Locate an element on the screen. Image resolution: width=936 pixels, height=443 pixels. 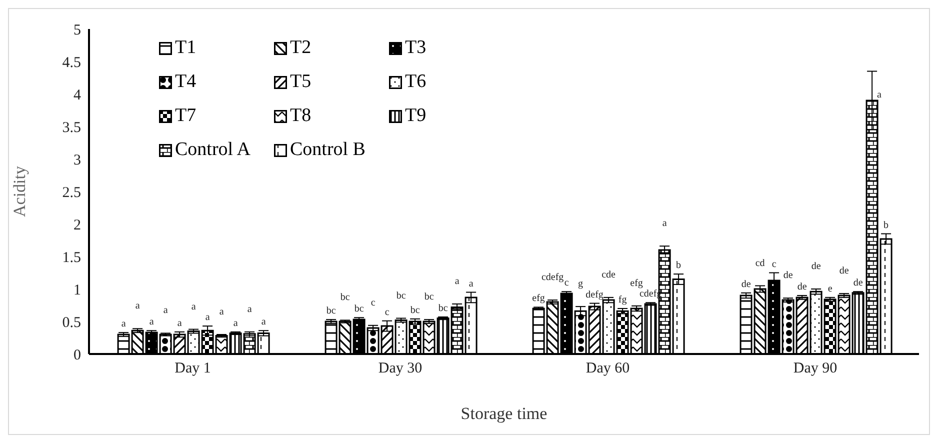
legend-label: T3 is located at coordinates (415, 48).